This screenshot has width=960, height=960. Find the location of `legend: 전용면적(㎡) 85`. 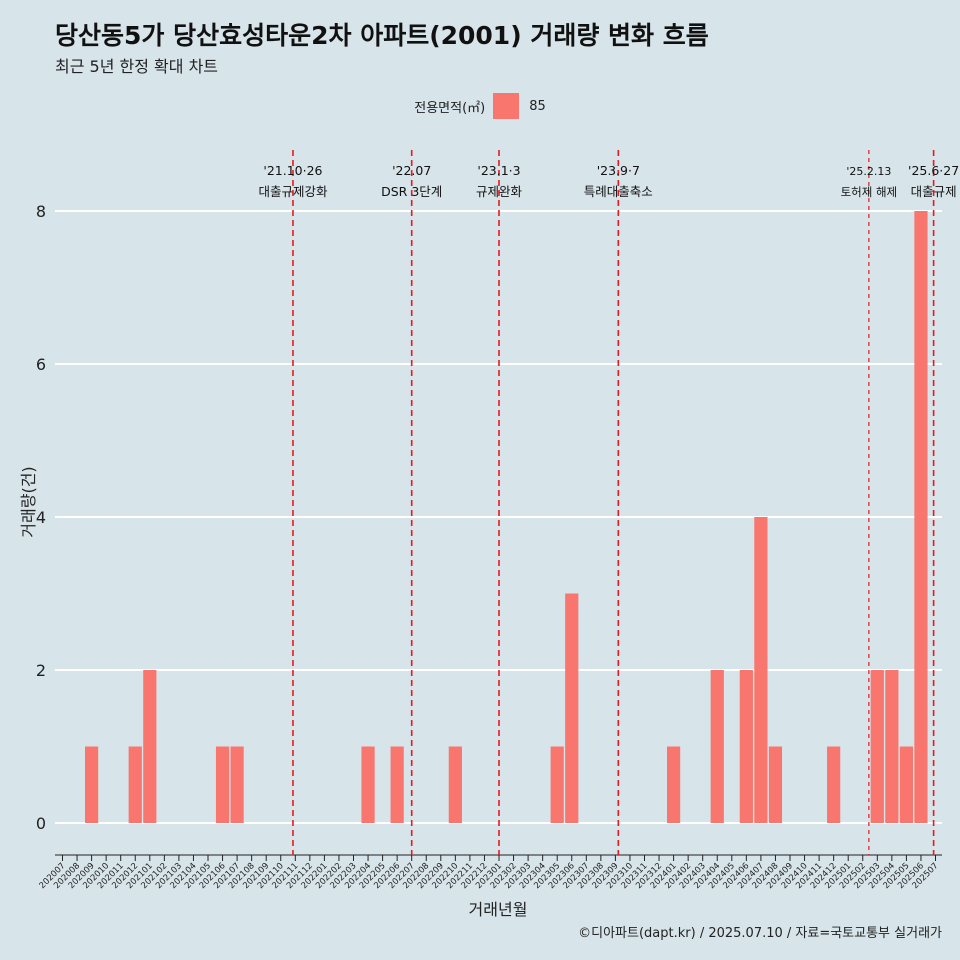

legend: 전용면적(㎡) 85 is located at coordinates (480, 106).